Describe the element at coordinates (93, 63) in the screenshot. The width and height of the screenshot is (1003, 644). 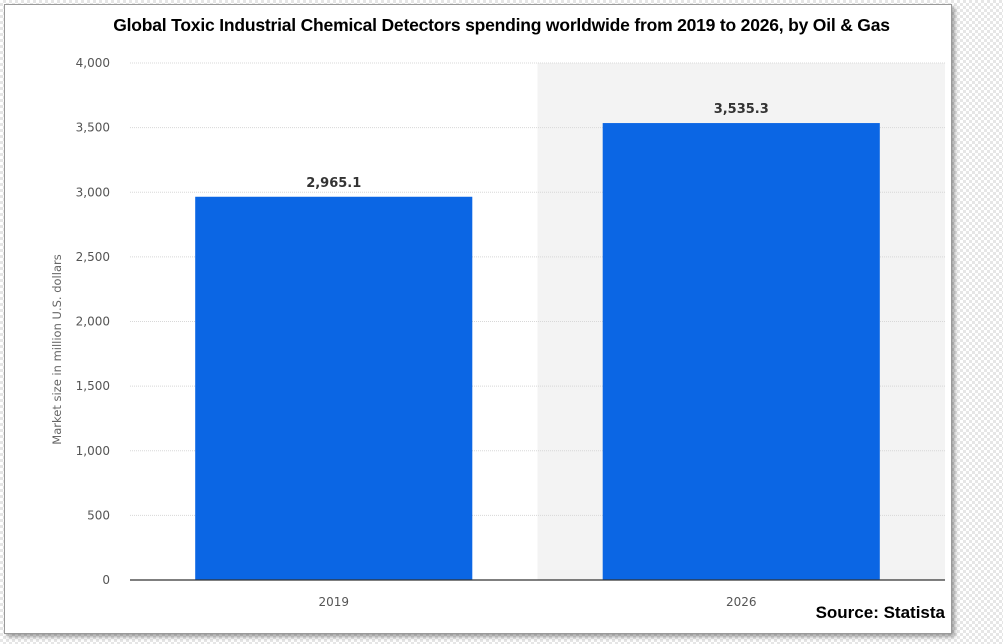
I see `y-tick-label: 4,000` at that location.